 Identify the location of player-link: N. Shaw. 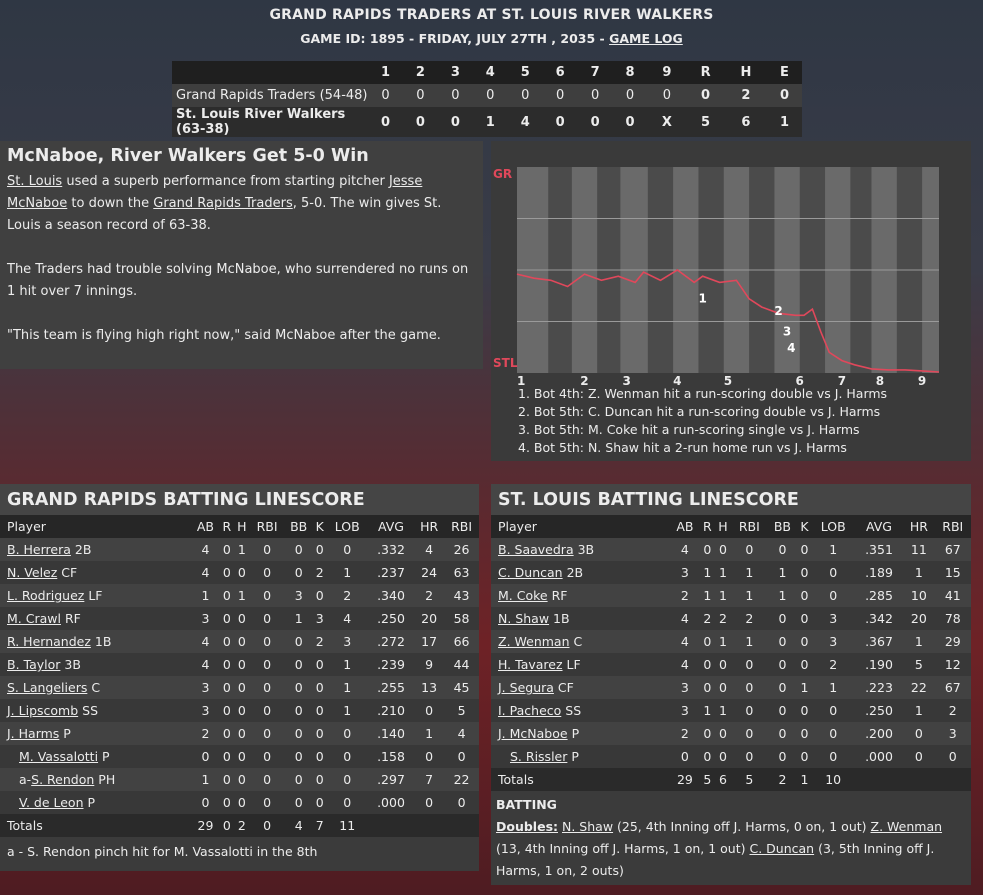
(588, 826).